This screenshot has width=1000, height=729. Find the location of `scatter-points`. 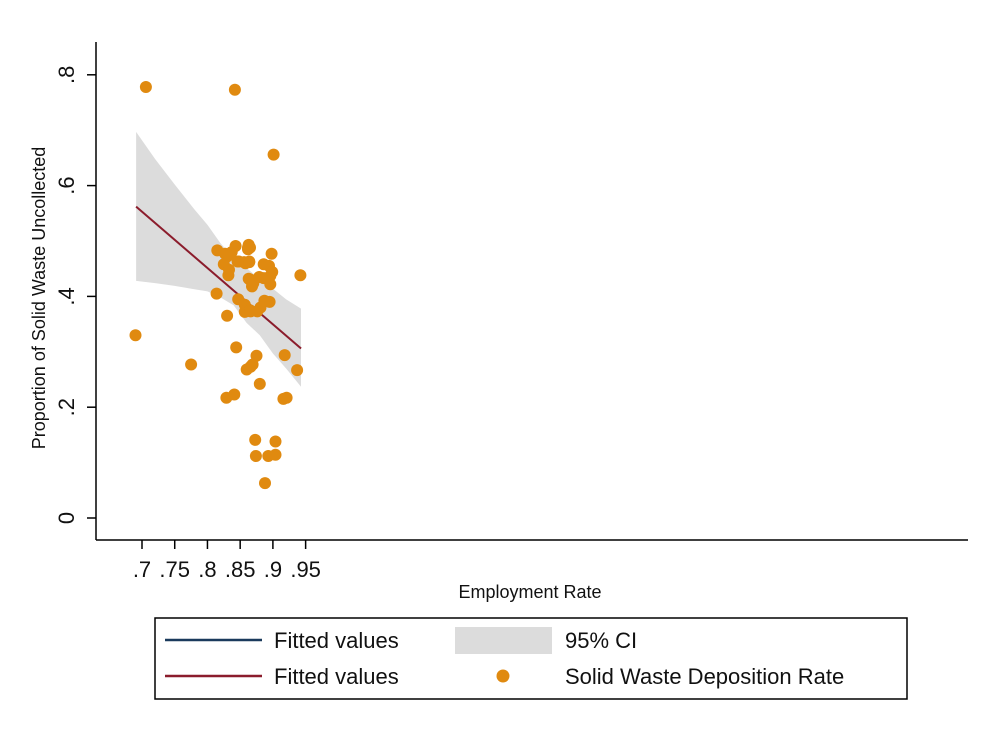

scatter-points is located at coordinates (218, 285).